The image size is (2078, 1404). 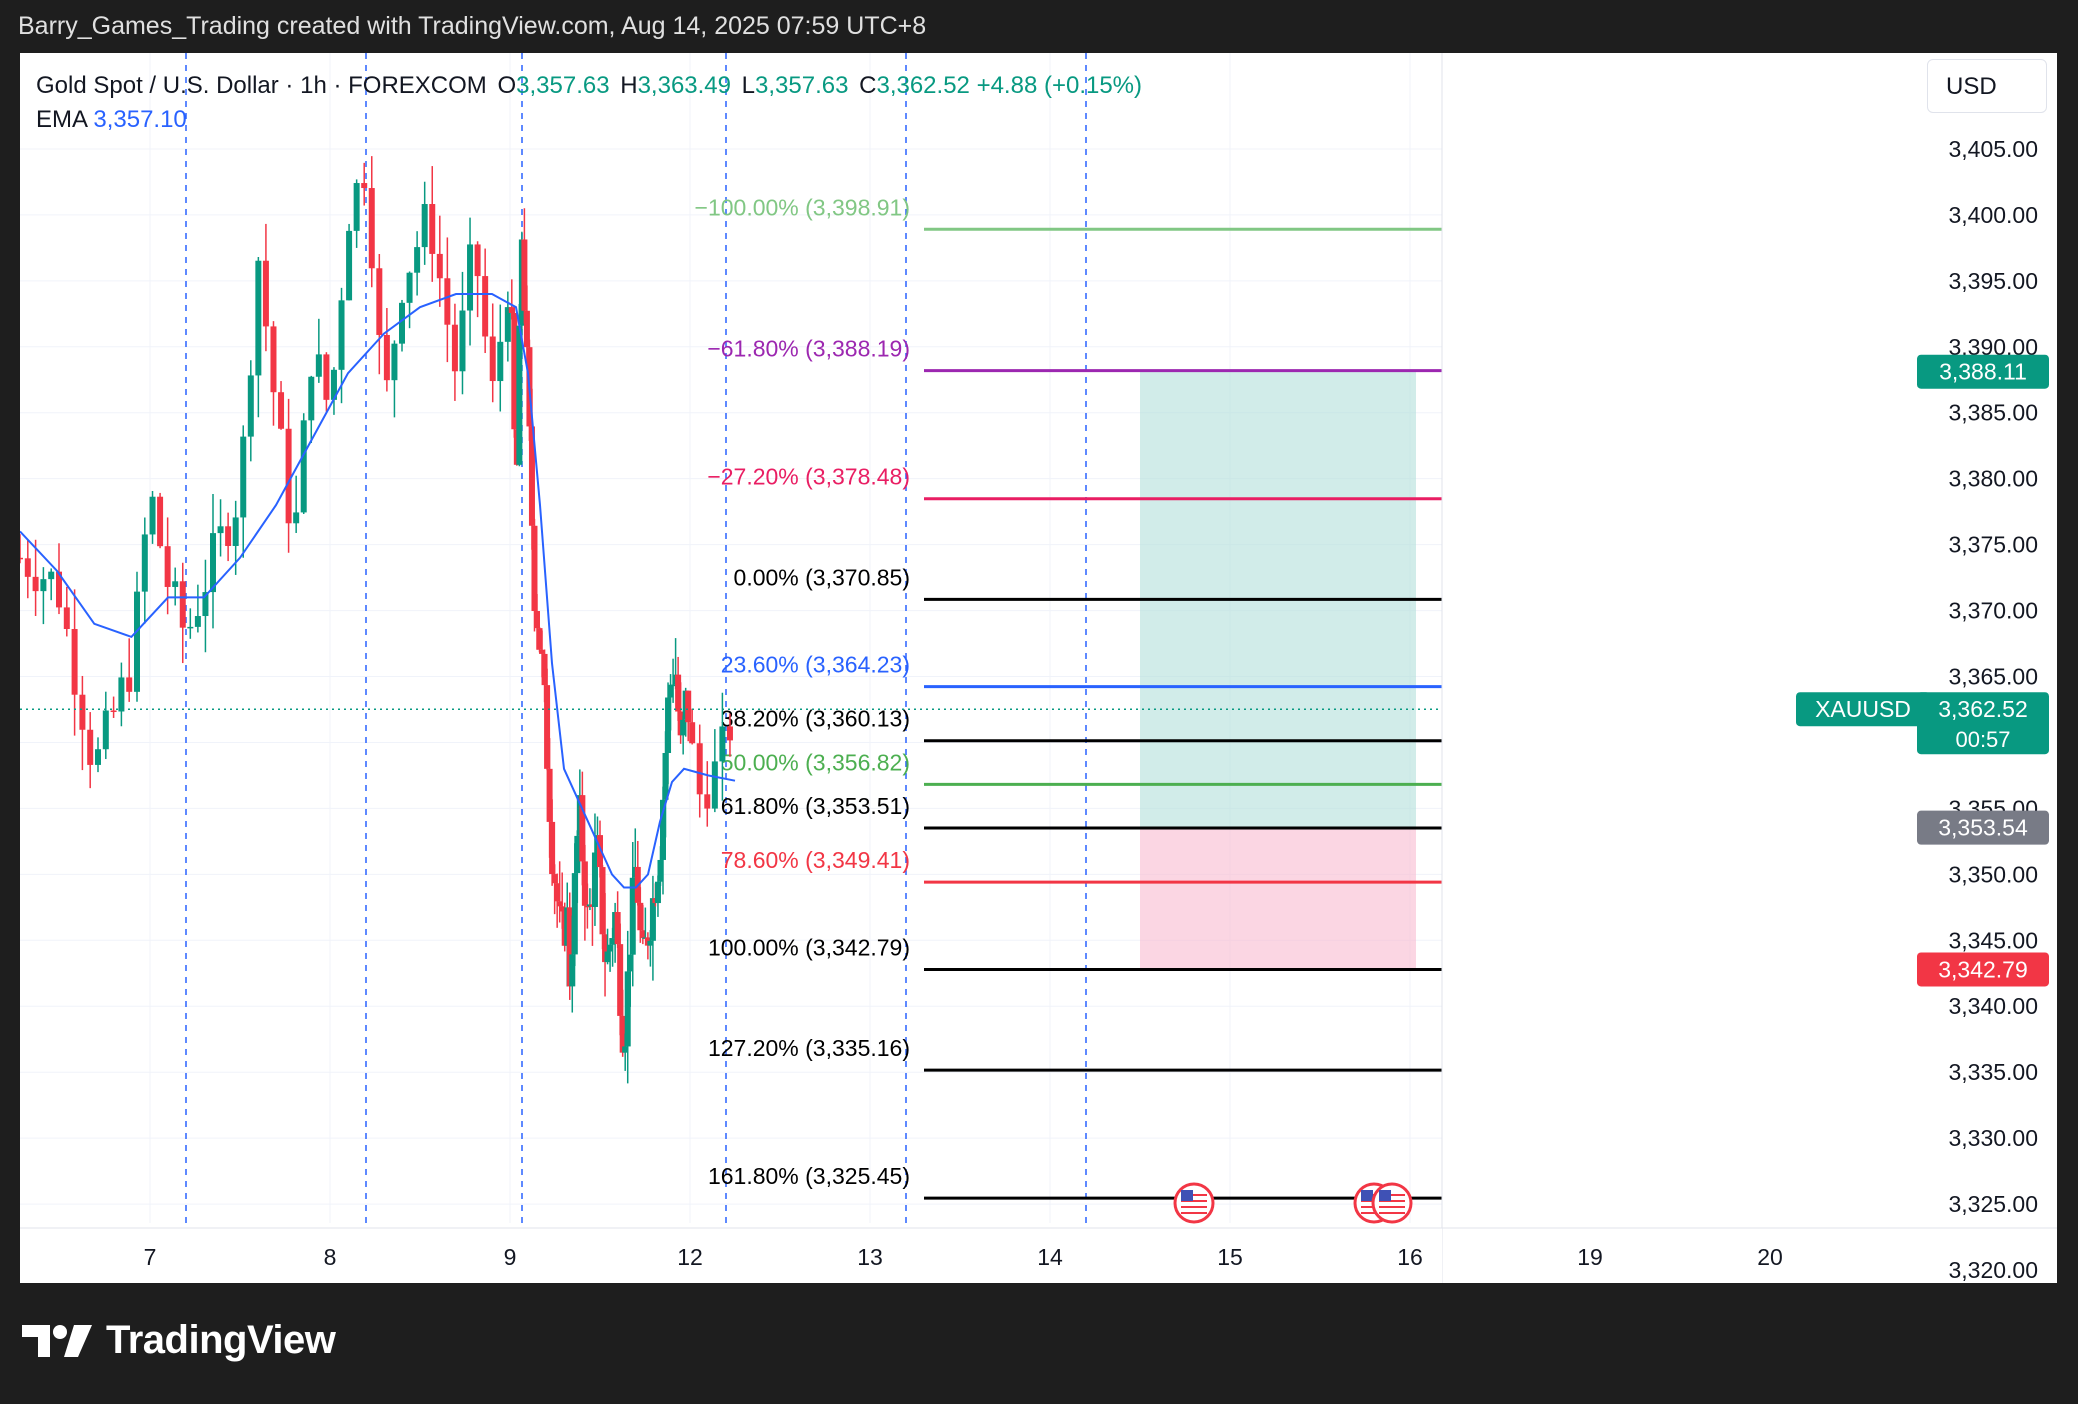 What do you see at coordinates (802, 207) in the screenshot?
I see `fib-level-label: −100.00% (3,398.91)` at bounding box center [802, 207].